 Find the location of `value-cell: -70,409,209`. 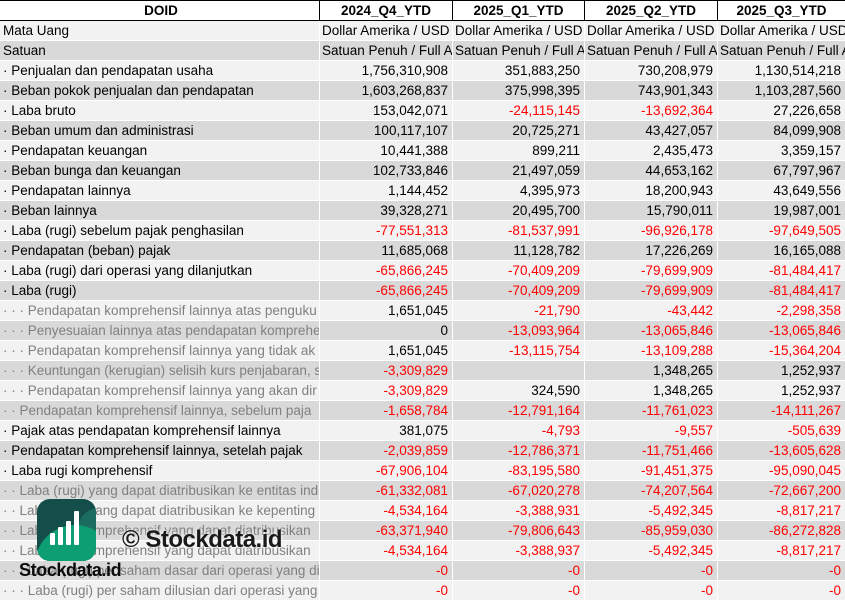

value-cell: -70,409,209 is located at coordinates (519, 271).